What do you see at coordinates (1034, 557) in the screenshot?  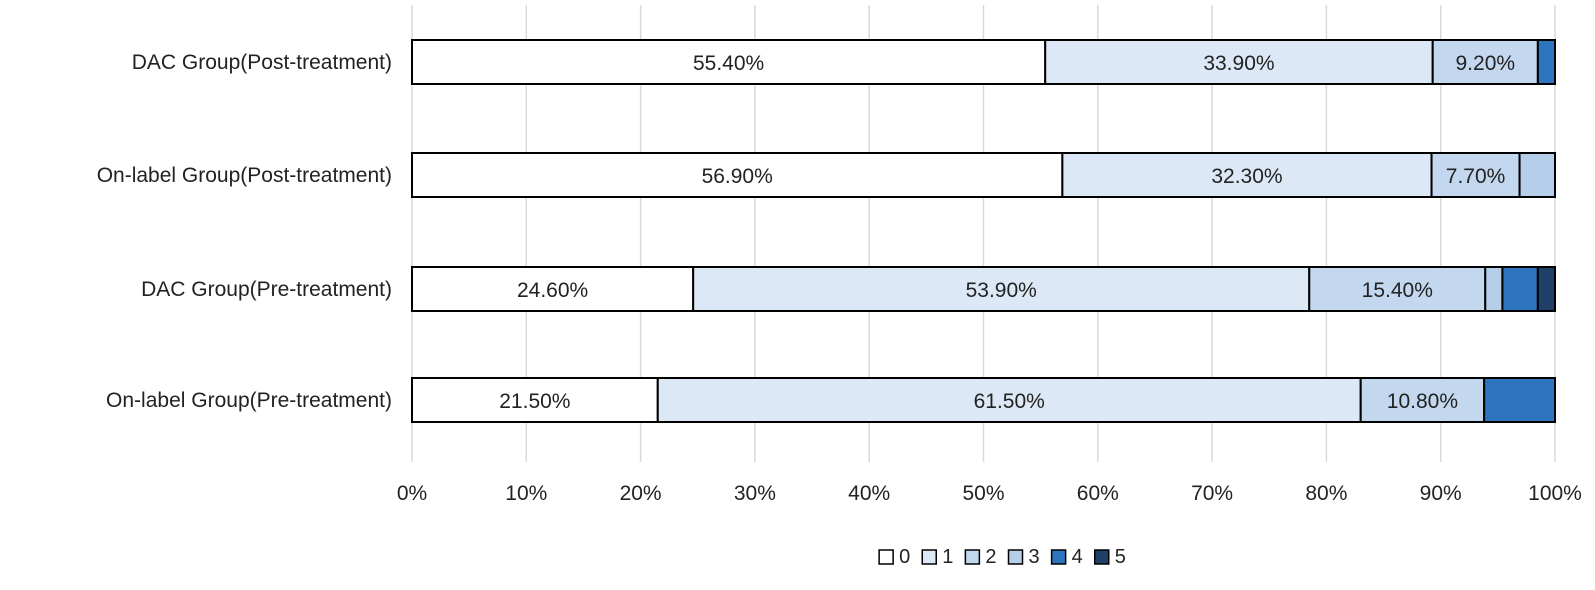 I see `legend-label: 3` at bounding box center [1034, 557].